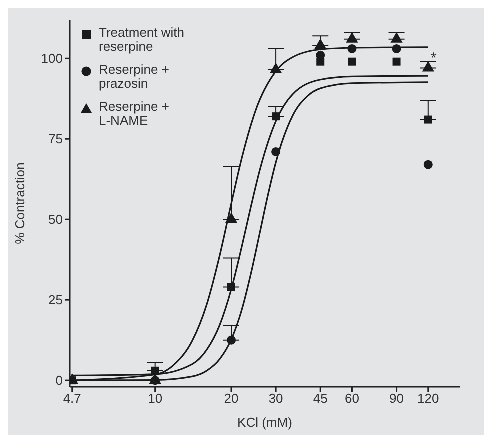 Image resolution: width=492 pixels, height=443 pixels. I want to click on legend-label: Reserpine + prazosin, so click(134, 76).